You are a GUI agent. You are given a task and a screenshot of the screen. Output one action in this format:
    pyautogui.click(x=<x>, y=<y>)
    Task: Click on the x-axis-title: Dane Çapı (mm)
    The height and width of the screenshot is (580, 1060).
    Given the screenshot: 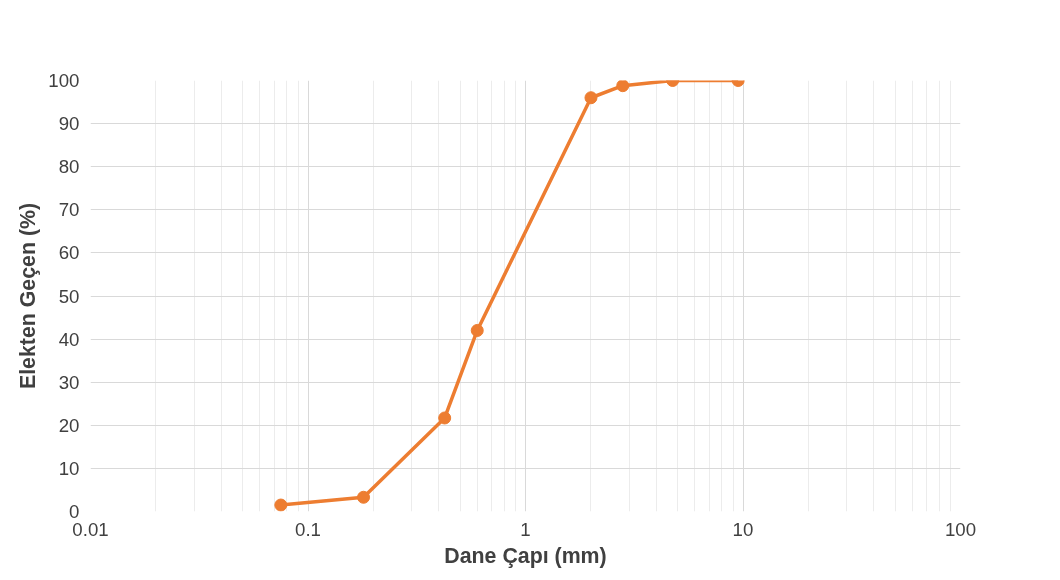 What is the action you would take?
    pyautogui.click(x=525, y=555)
    